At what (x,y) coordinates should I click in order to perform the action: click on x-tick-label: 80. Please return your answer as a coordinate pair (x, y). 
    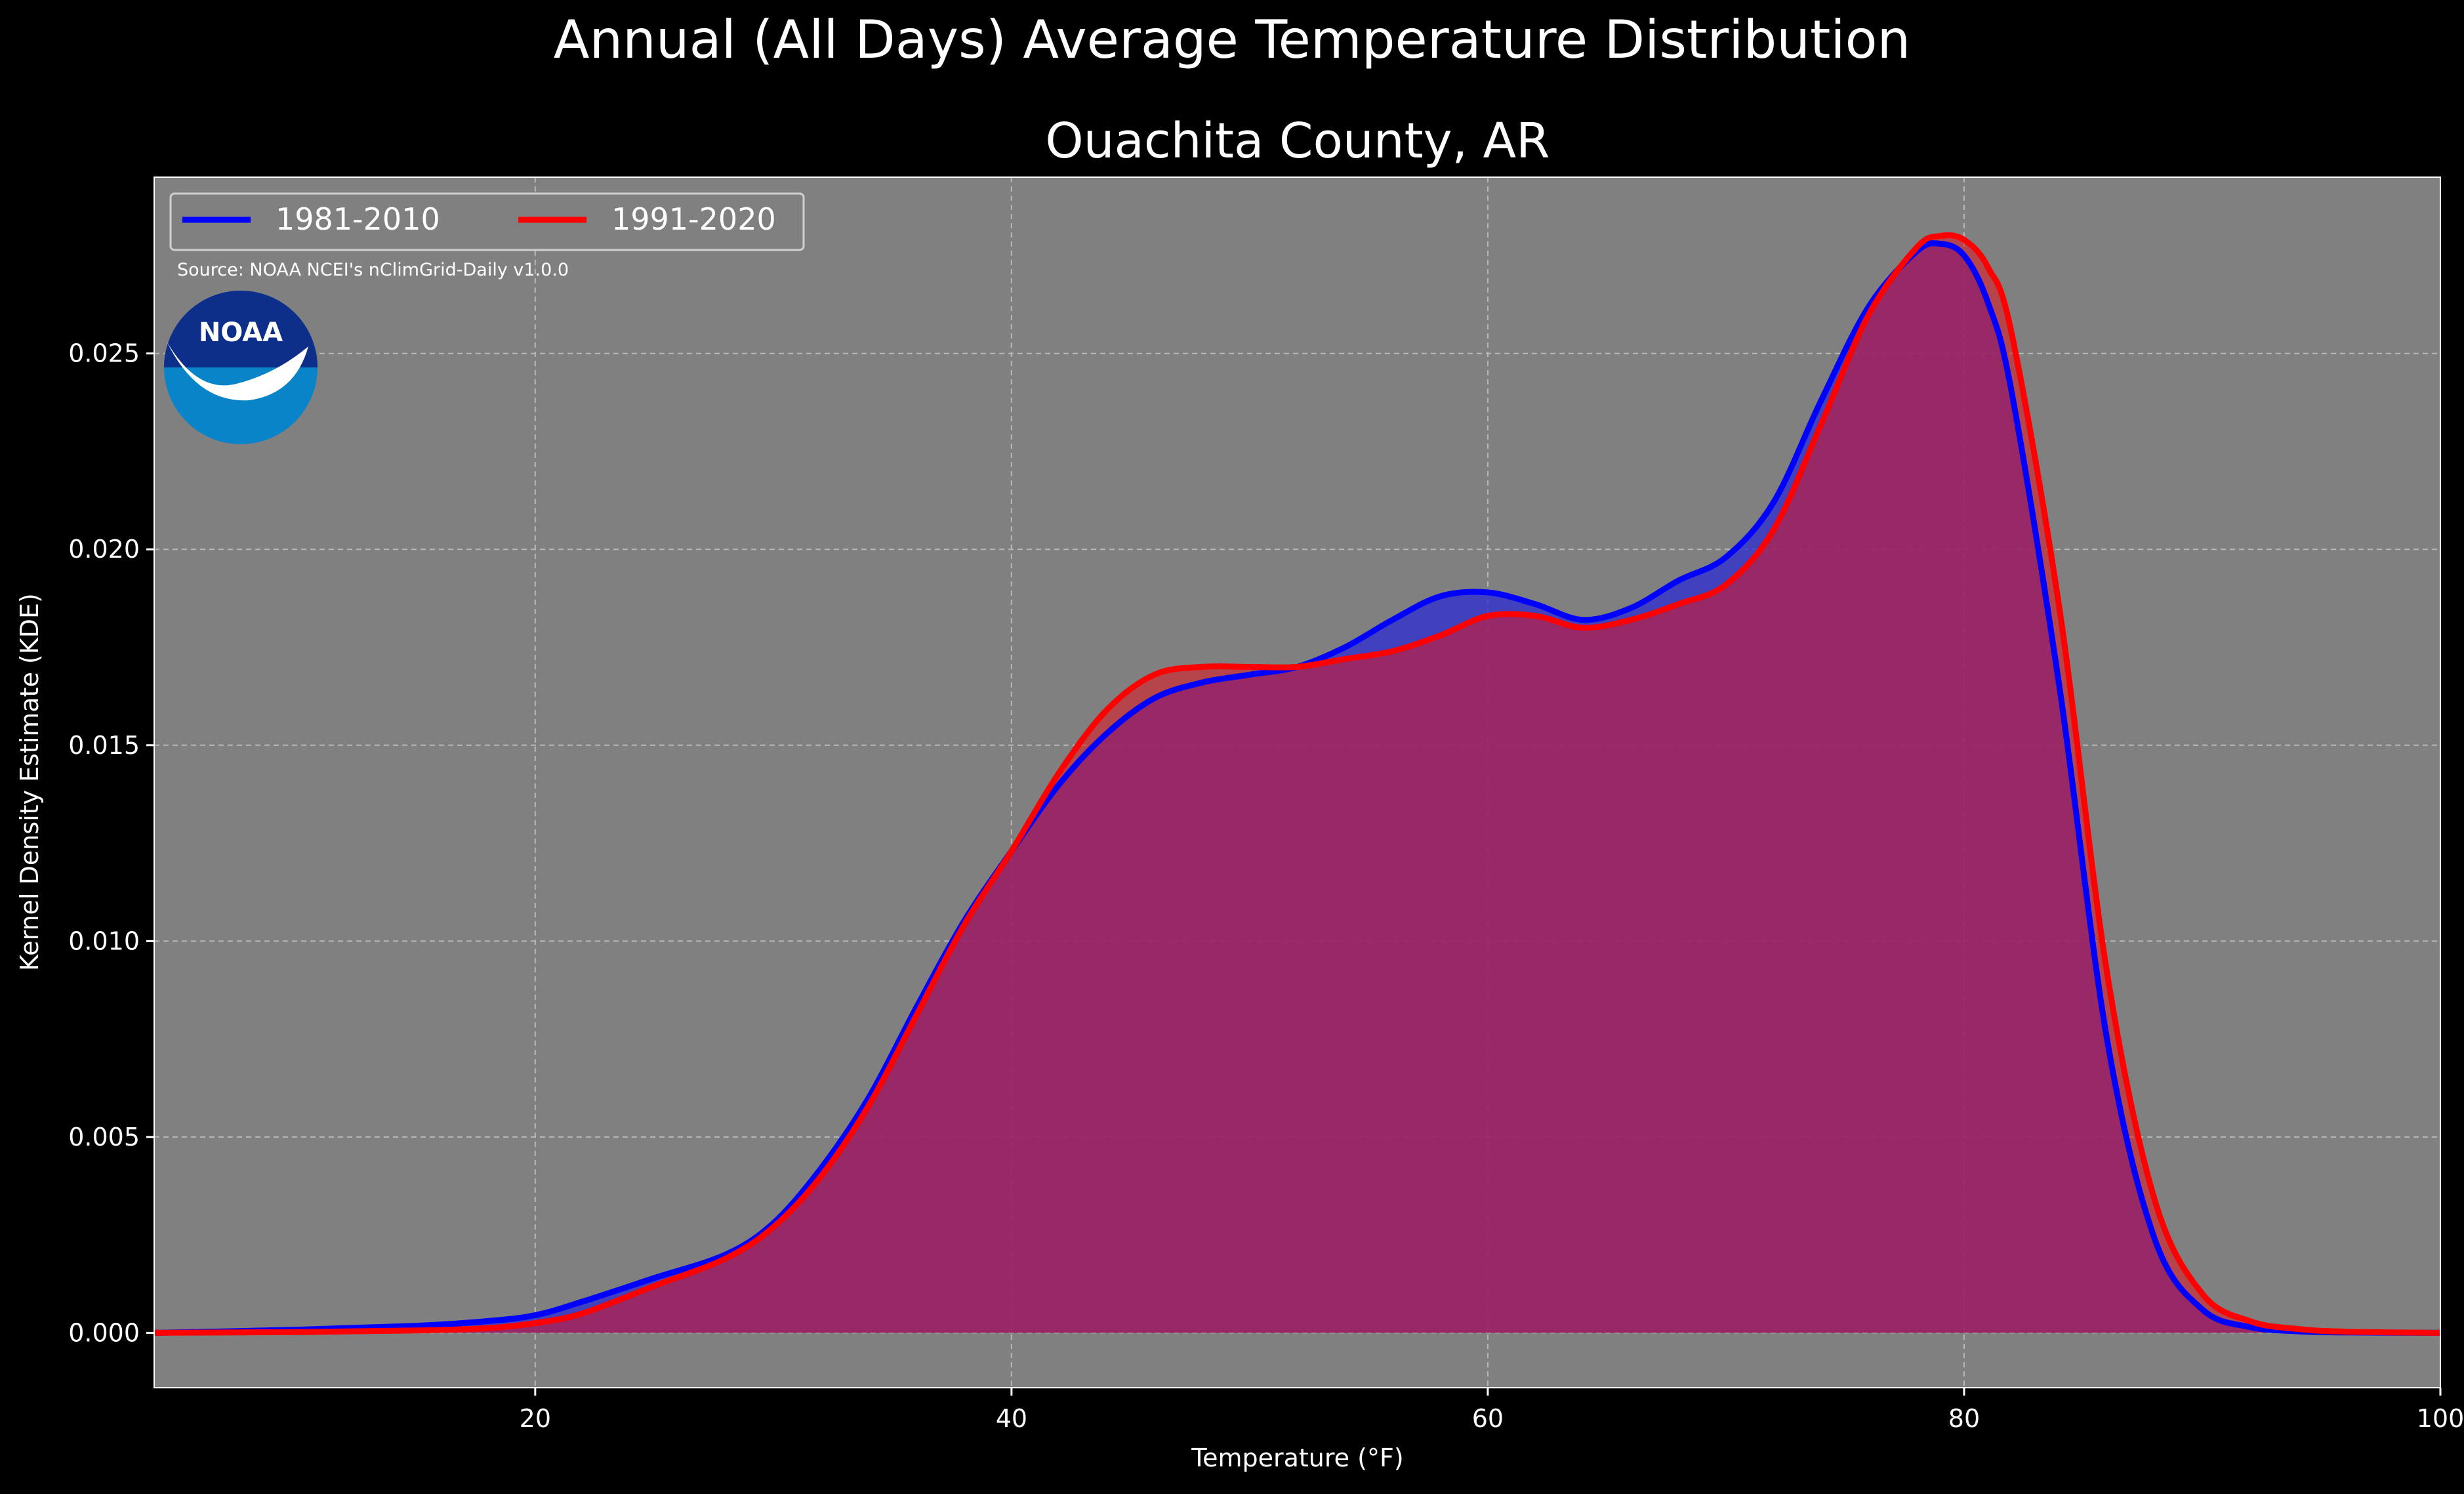
    Looking at the image, I should click on (1964, 1418).